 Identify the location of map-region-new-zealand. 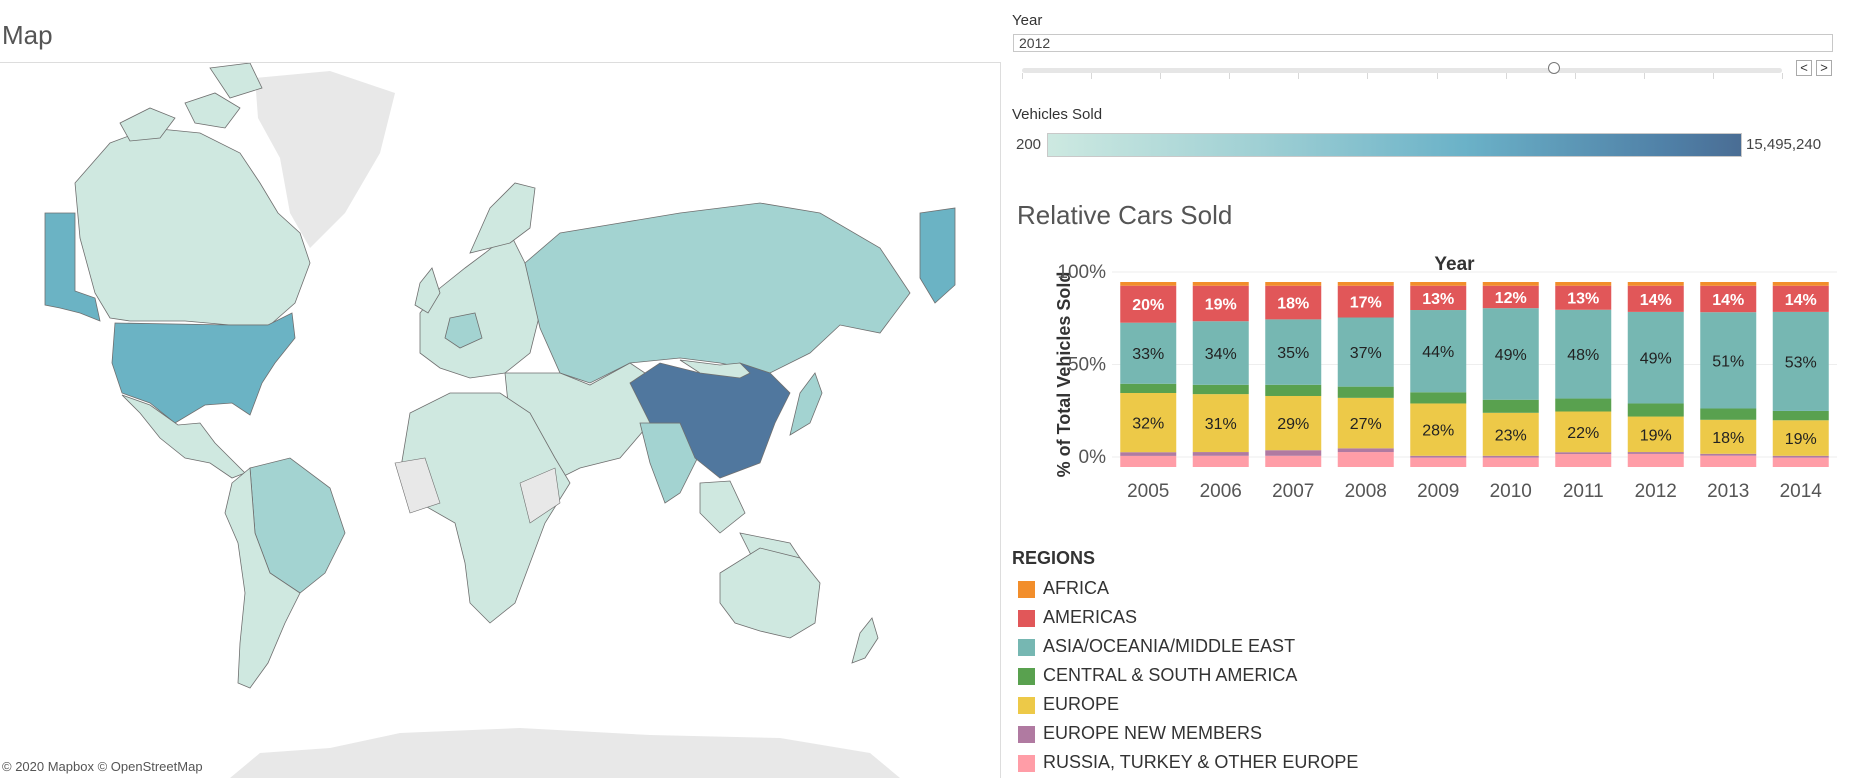
(865, 640).